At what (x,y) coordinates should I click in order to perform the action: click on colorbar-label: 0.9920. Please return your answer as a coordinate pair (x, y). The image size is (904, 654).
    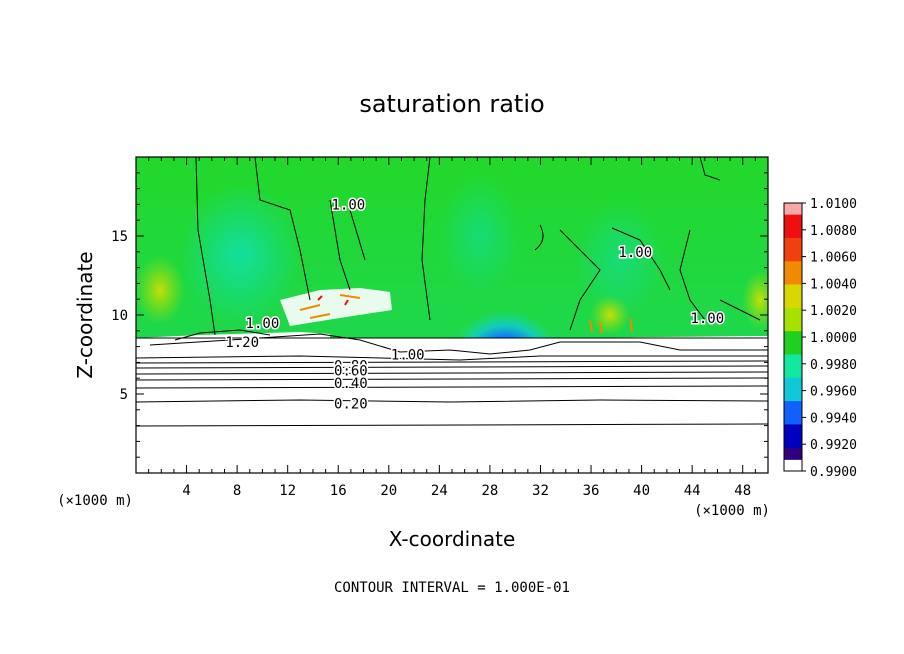
    Looking at the image, I should click on (833, 445).